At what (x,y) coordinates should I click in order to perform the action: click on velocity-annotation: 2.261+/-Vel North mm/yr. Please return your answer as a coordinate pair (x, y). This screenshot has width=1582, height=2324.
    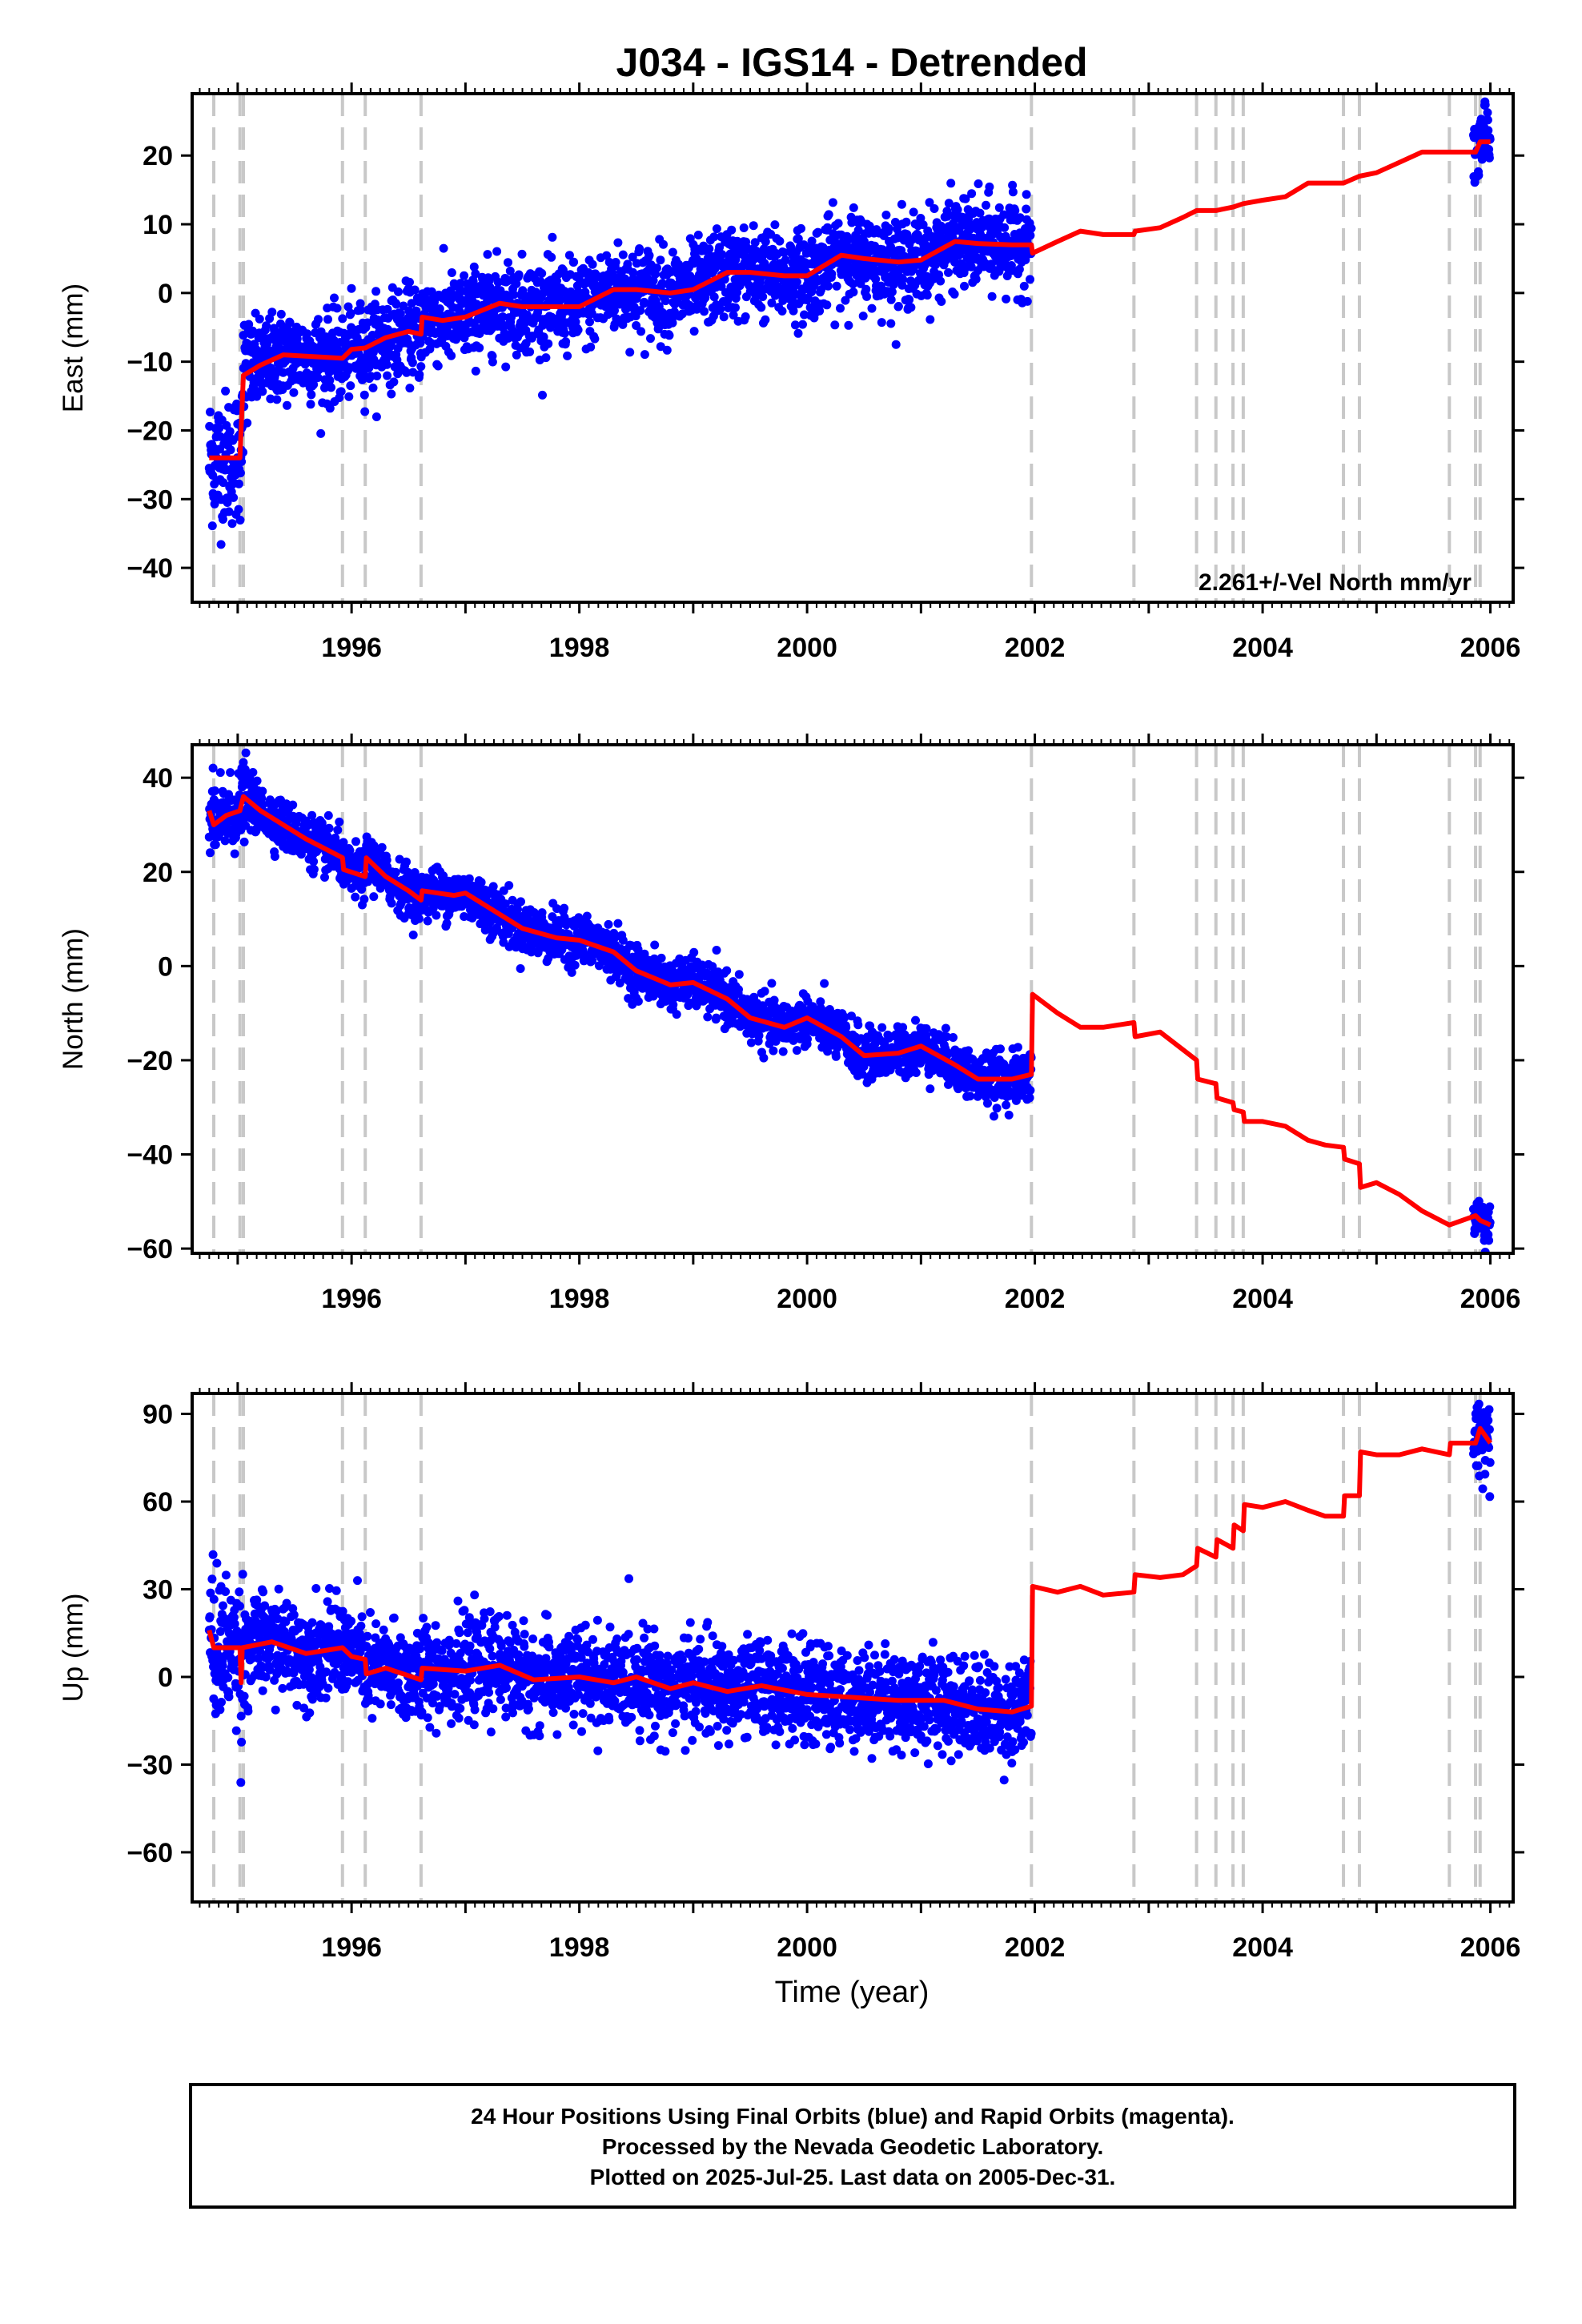
    Looking at the image, I should click on (1335, 582).